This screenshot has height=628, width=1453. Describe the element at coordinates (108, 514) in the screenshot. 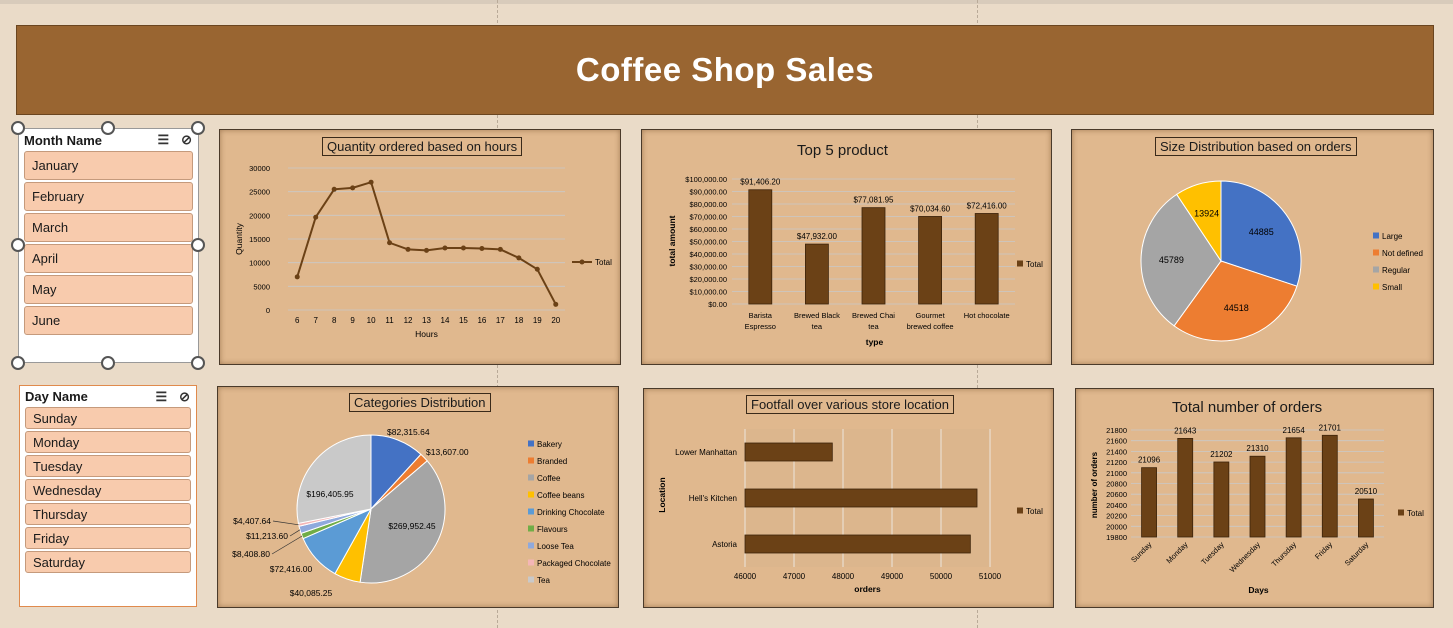

I see `day-slicer-item-thursday: Thursday` at that location.